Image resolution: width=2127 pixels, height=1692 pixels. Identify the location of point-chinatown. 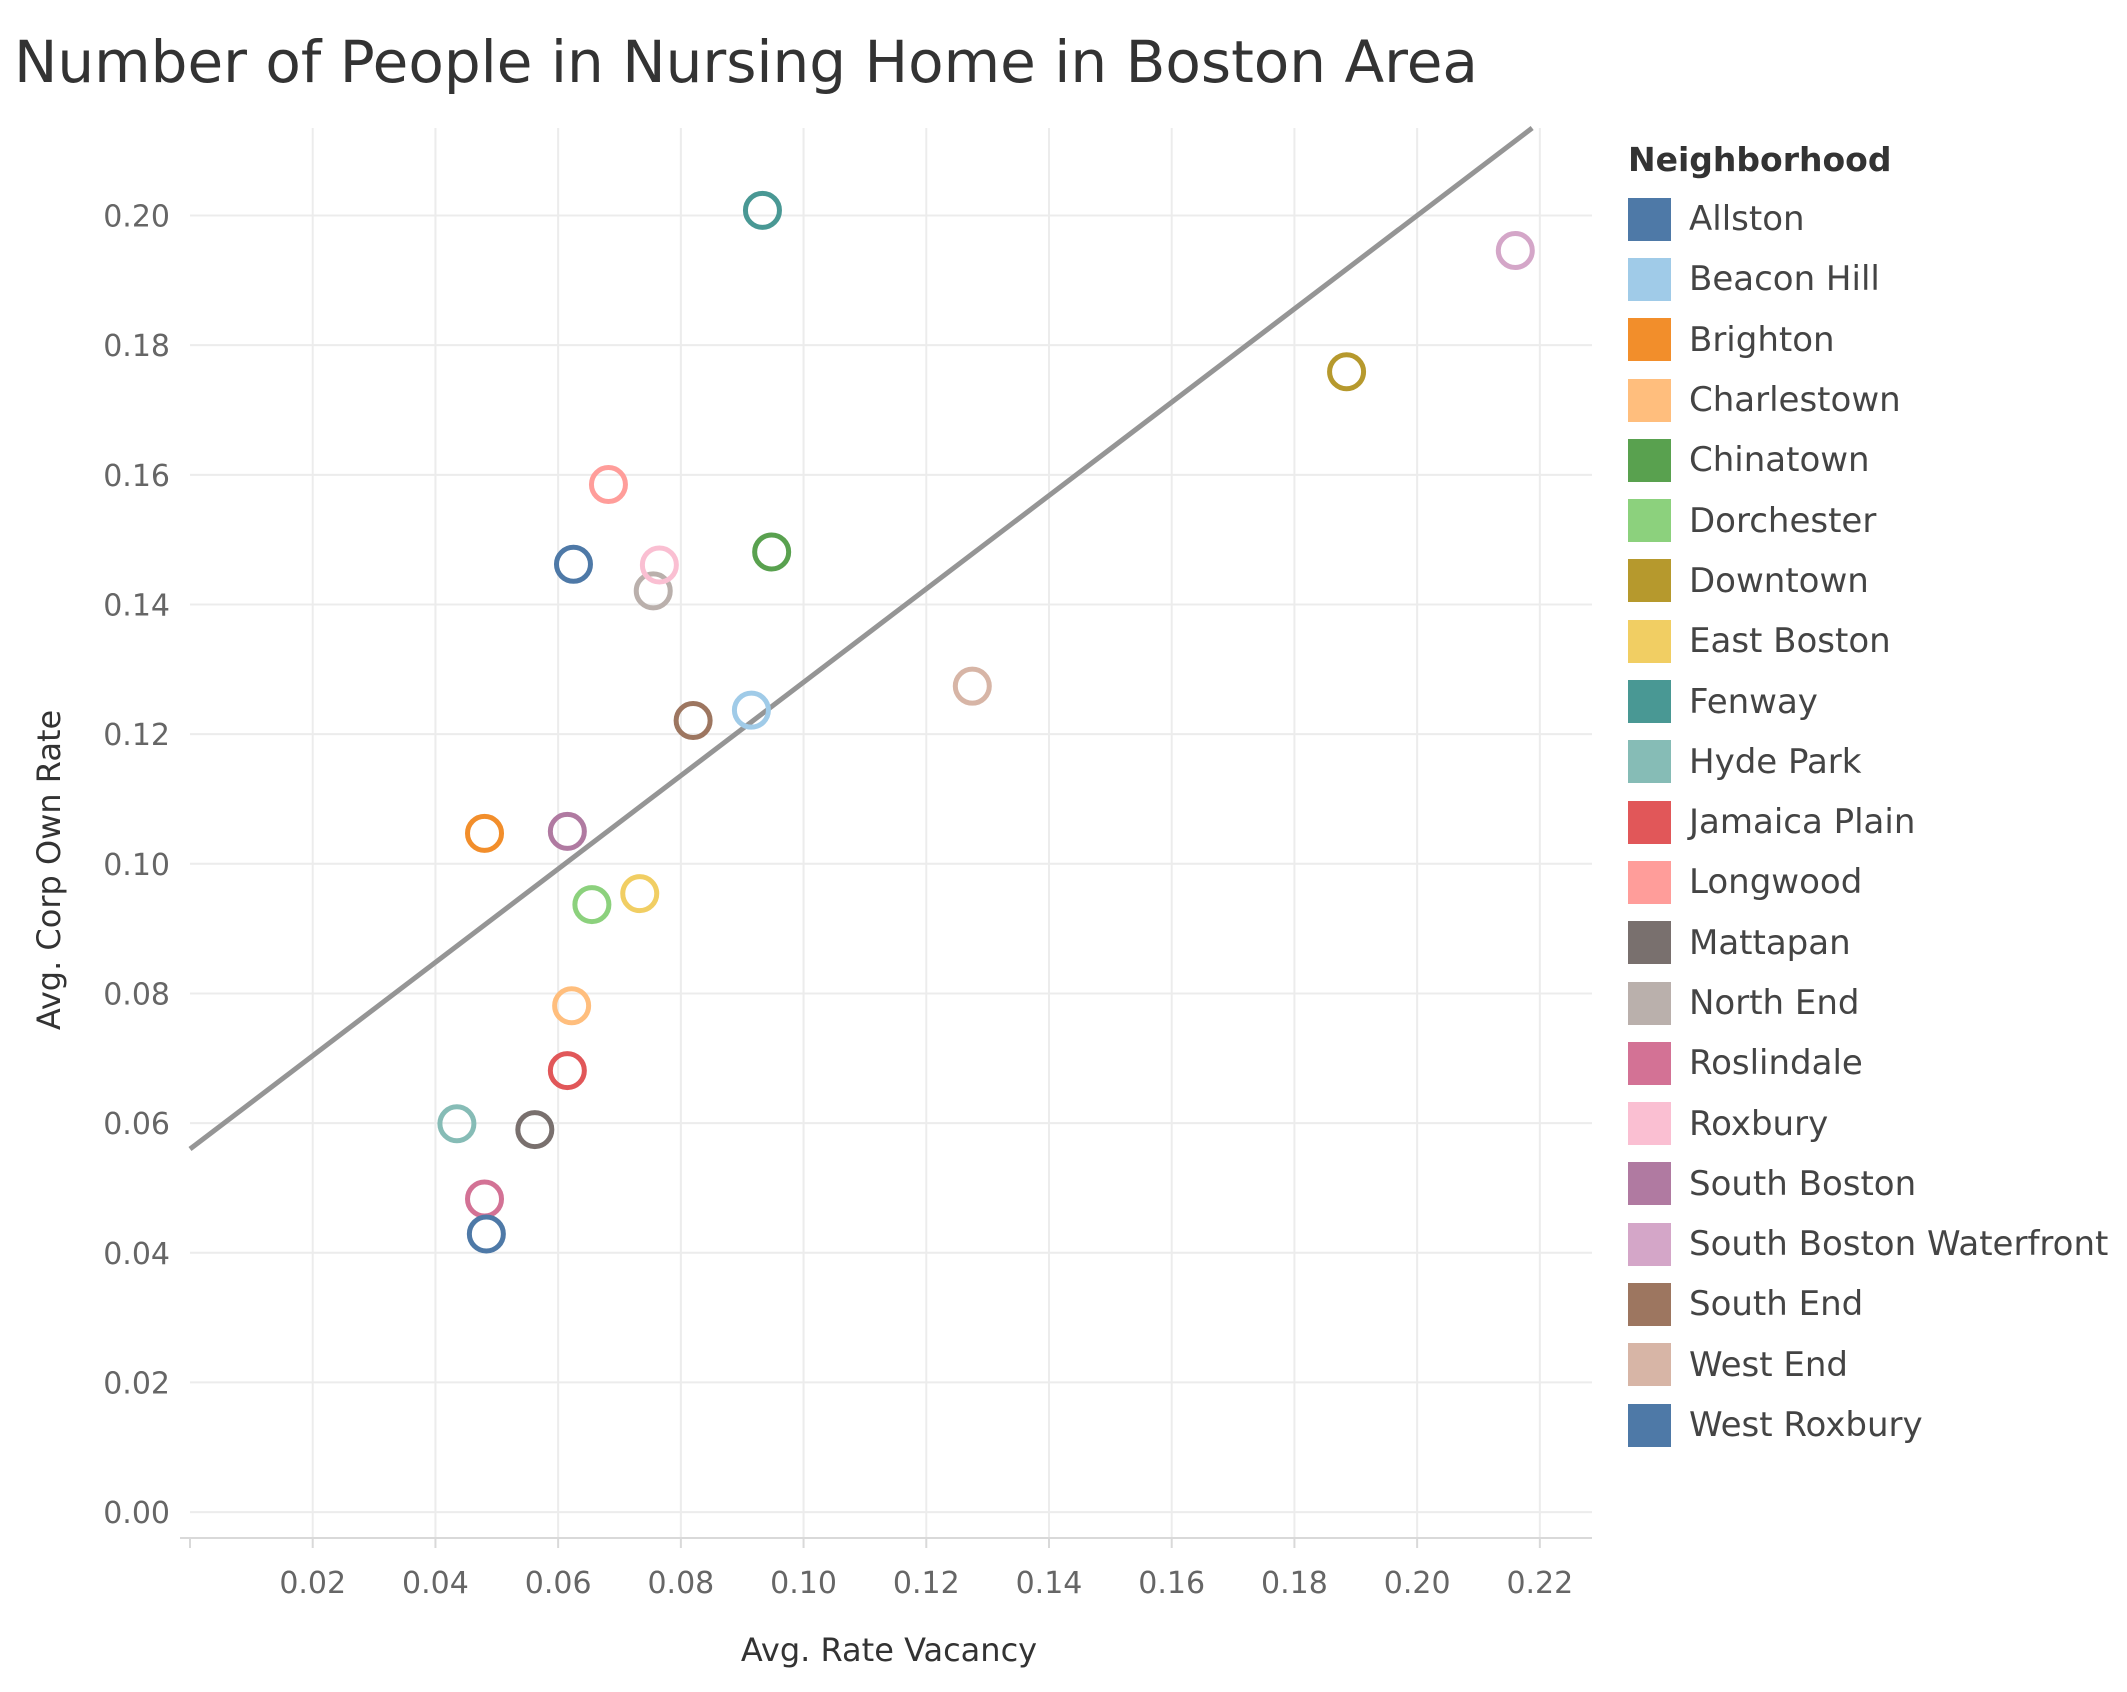
(772, 552).